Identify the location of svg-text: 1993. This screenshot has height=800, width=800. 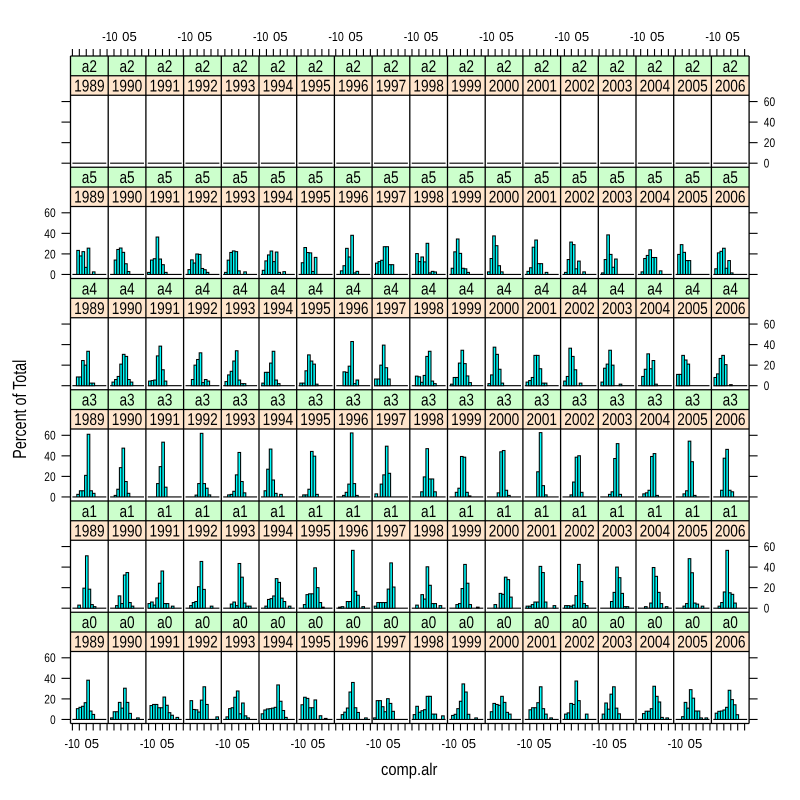
(240, 642).